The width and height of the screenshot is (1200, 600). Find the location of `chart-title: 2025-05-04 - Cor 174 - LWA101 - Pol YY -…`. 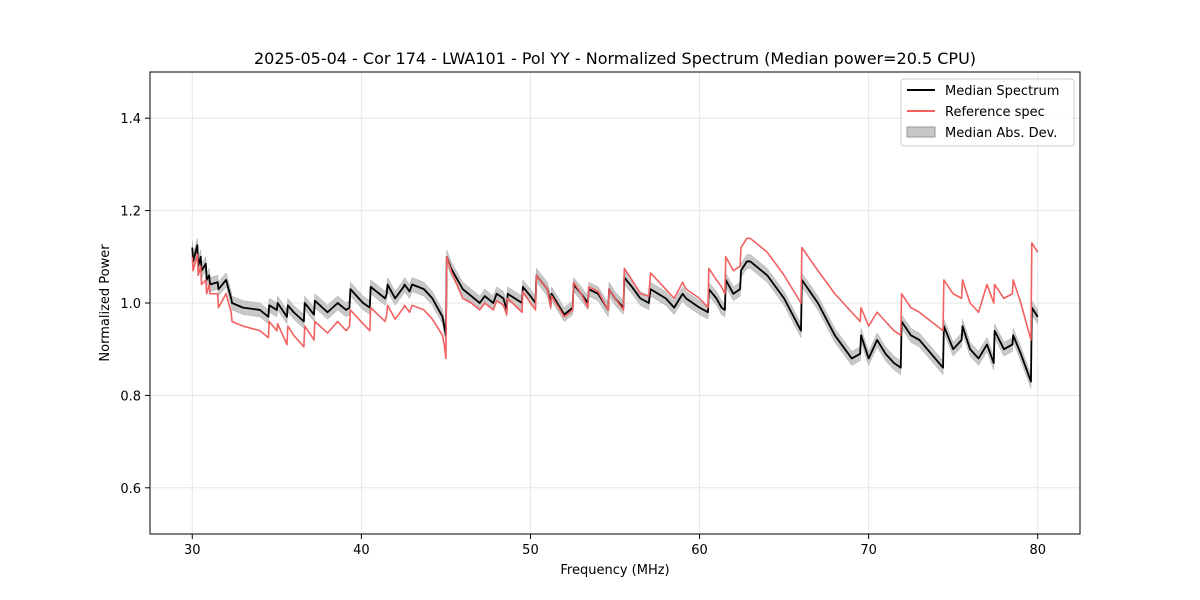

chart-title: 2025-05-04 - Cor 174 - LWA101 - Pol YY -… is located at coordinates (615, 58).